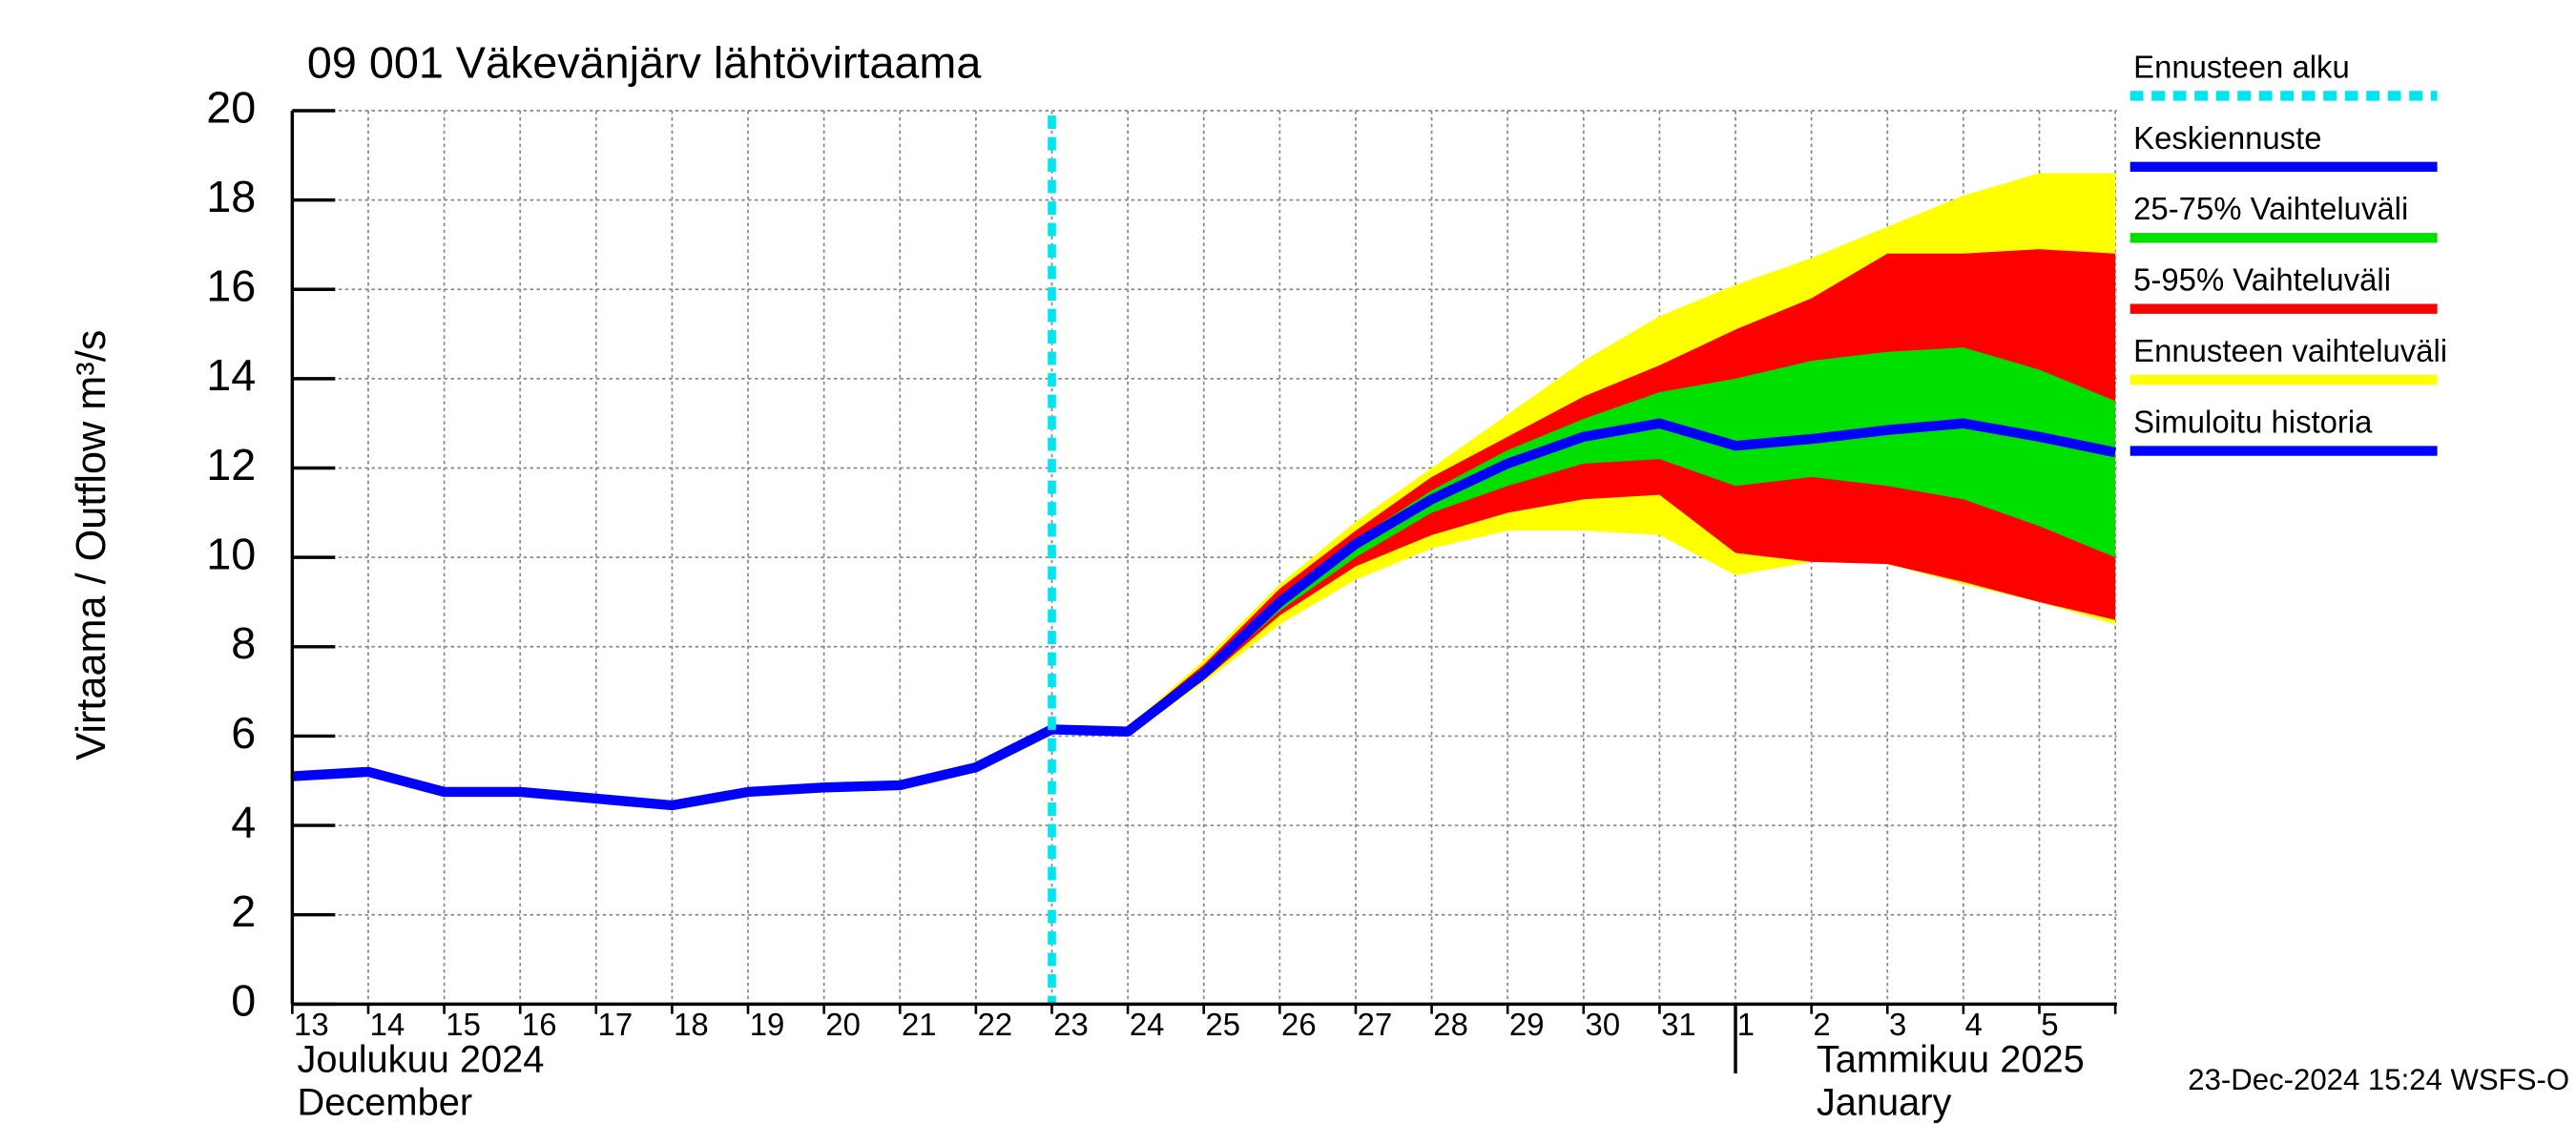 The image size is (2576, 1145). I want to click on x-tick-label: 23, so click(1071, 1025).